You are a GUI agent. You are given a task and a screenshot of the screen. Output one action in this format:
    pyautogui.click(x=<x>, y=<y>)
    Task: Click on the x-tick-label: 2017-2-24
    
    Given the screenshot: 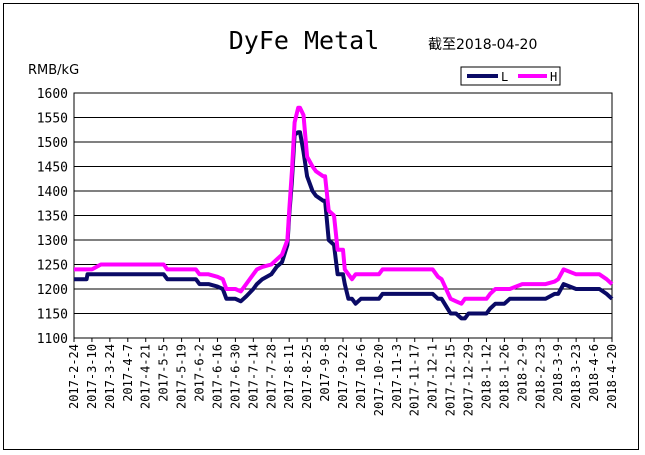 What is the action you would take?
    pyautogui.click(x=74, y=376)
    